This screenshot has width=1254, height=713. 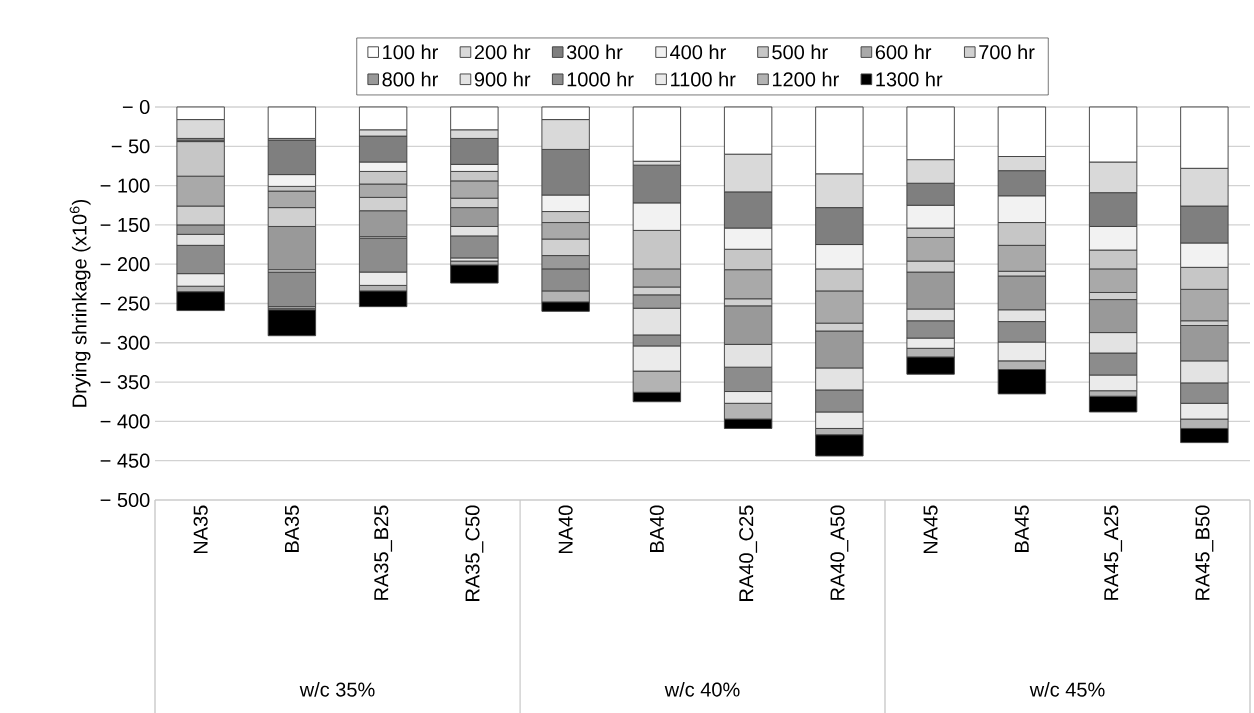 I want to click on x-tick-label: RA40_C25, so click(x=748, y=553).